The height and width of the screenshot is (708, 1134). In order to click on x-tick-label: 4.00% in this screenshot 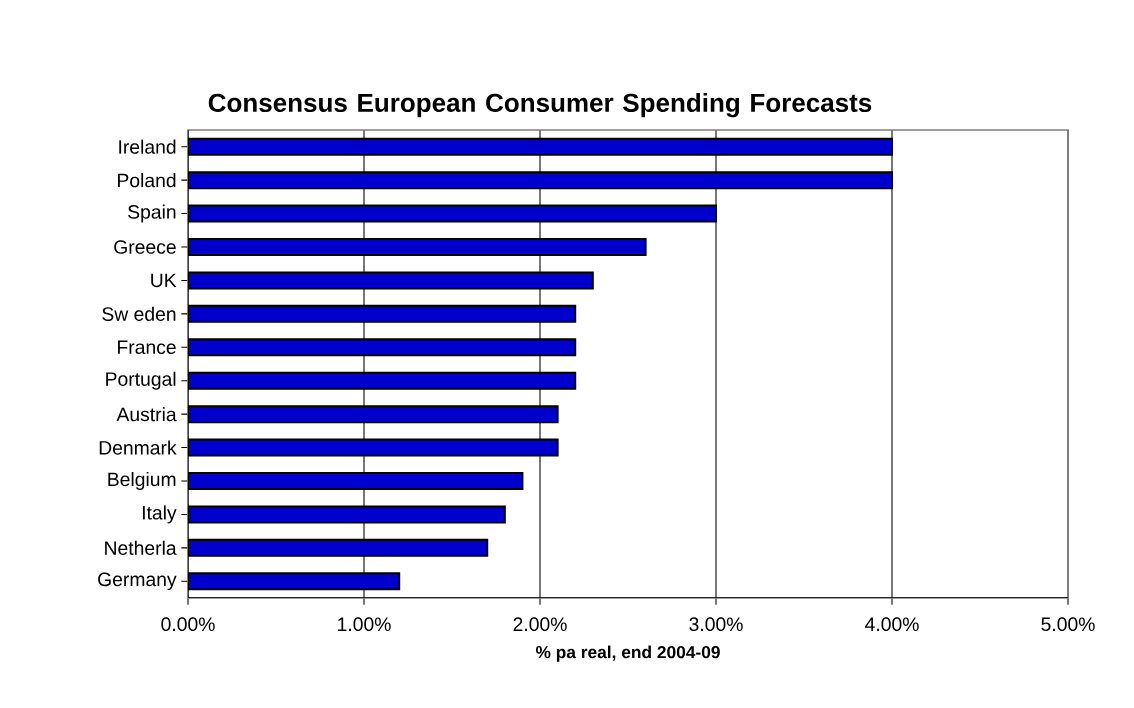, I will do `click(892, 624)`.